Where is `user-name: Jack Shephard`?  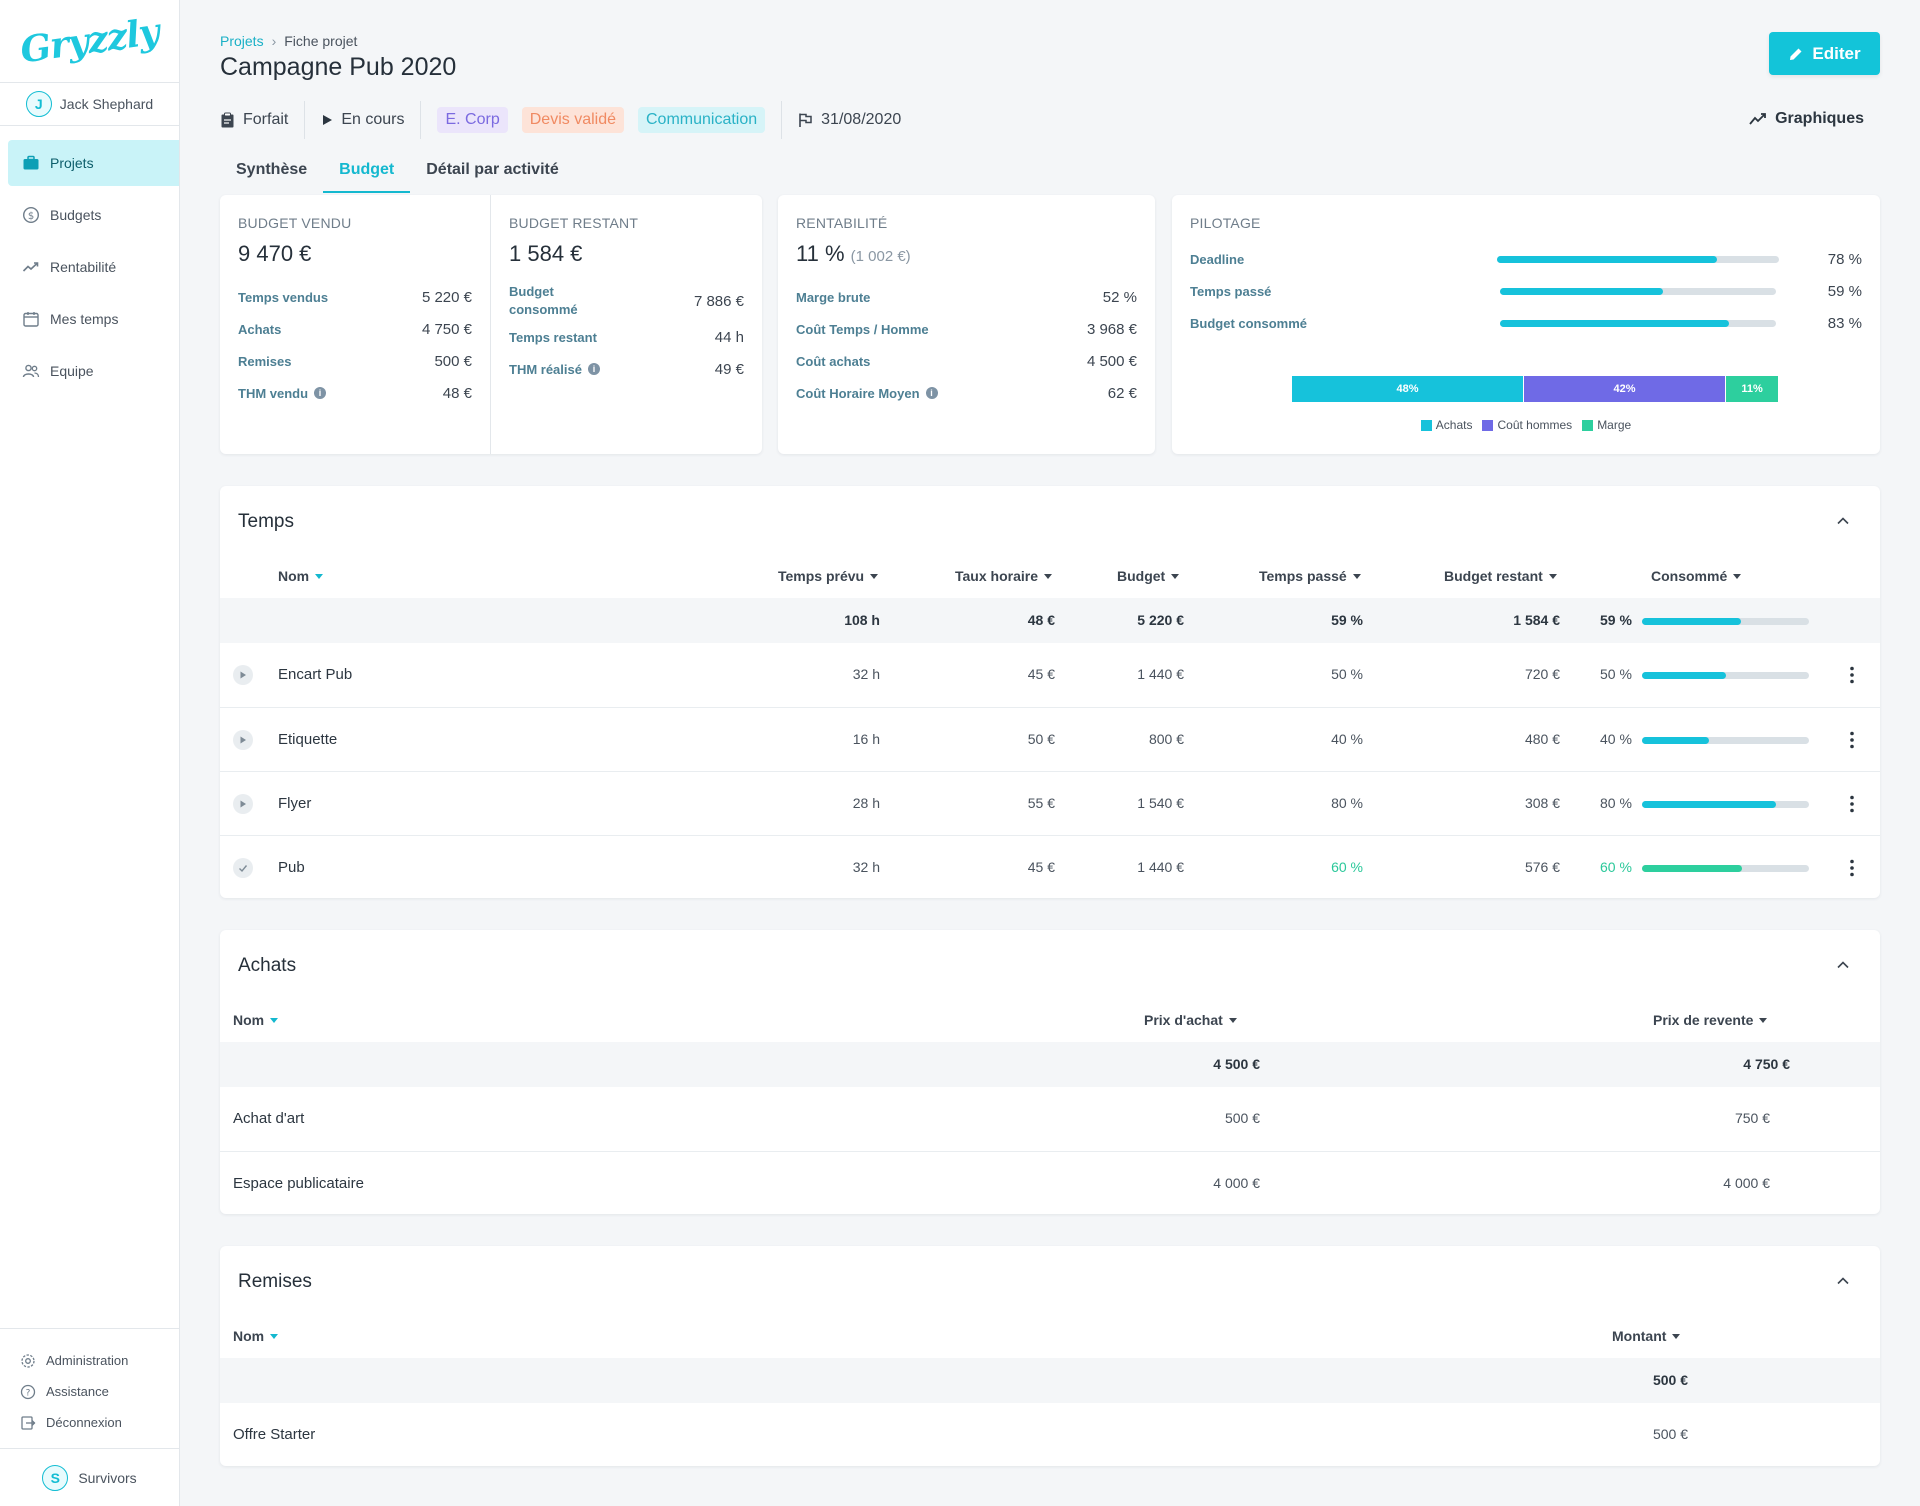 user-name: Jack Shephard is located at coordinates (106, 104).